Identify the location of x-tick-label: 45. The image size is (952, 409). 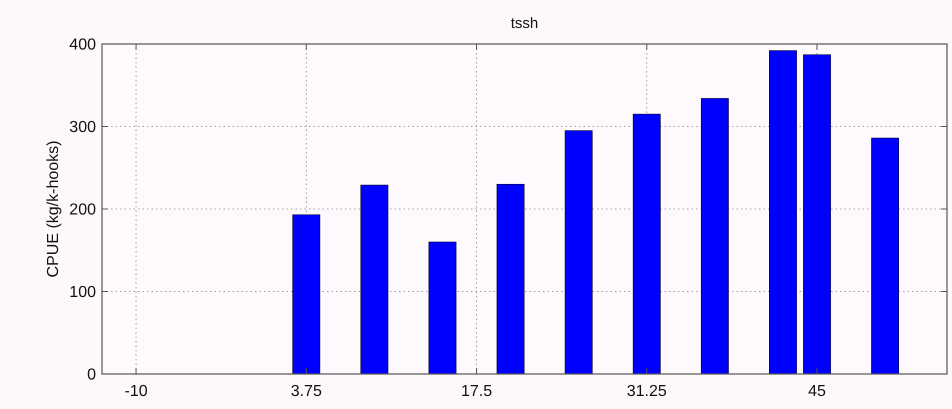
(817, 391).